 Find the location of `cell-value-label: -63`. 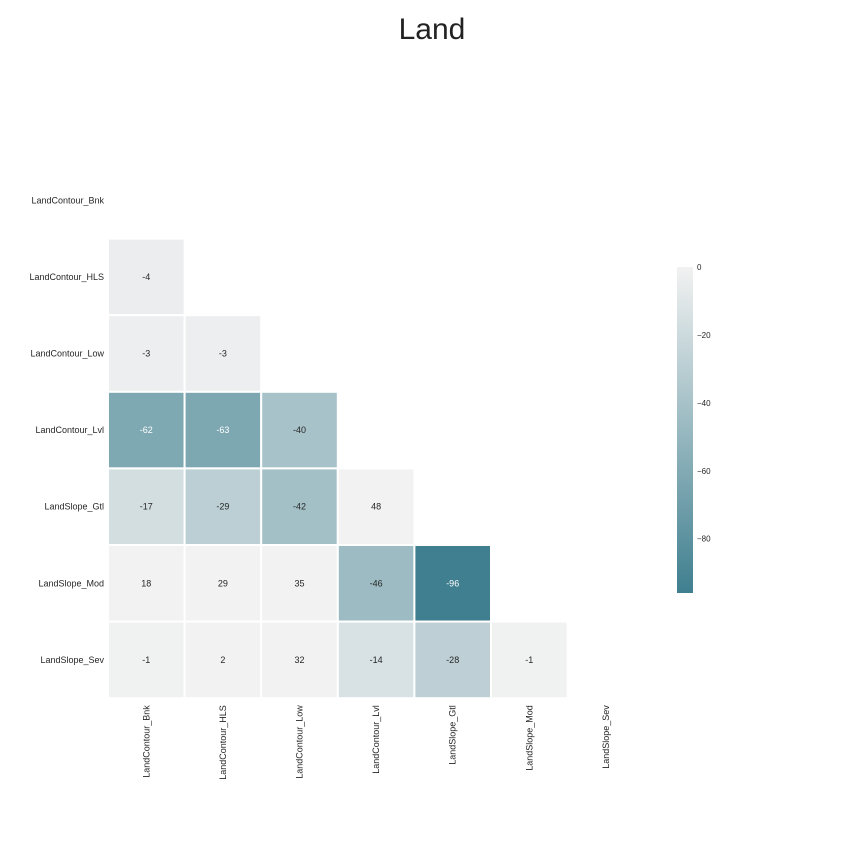

cell-value-label: -63 is located at coordinates (222, 430).